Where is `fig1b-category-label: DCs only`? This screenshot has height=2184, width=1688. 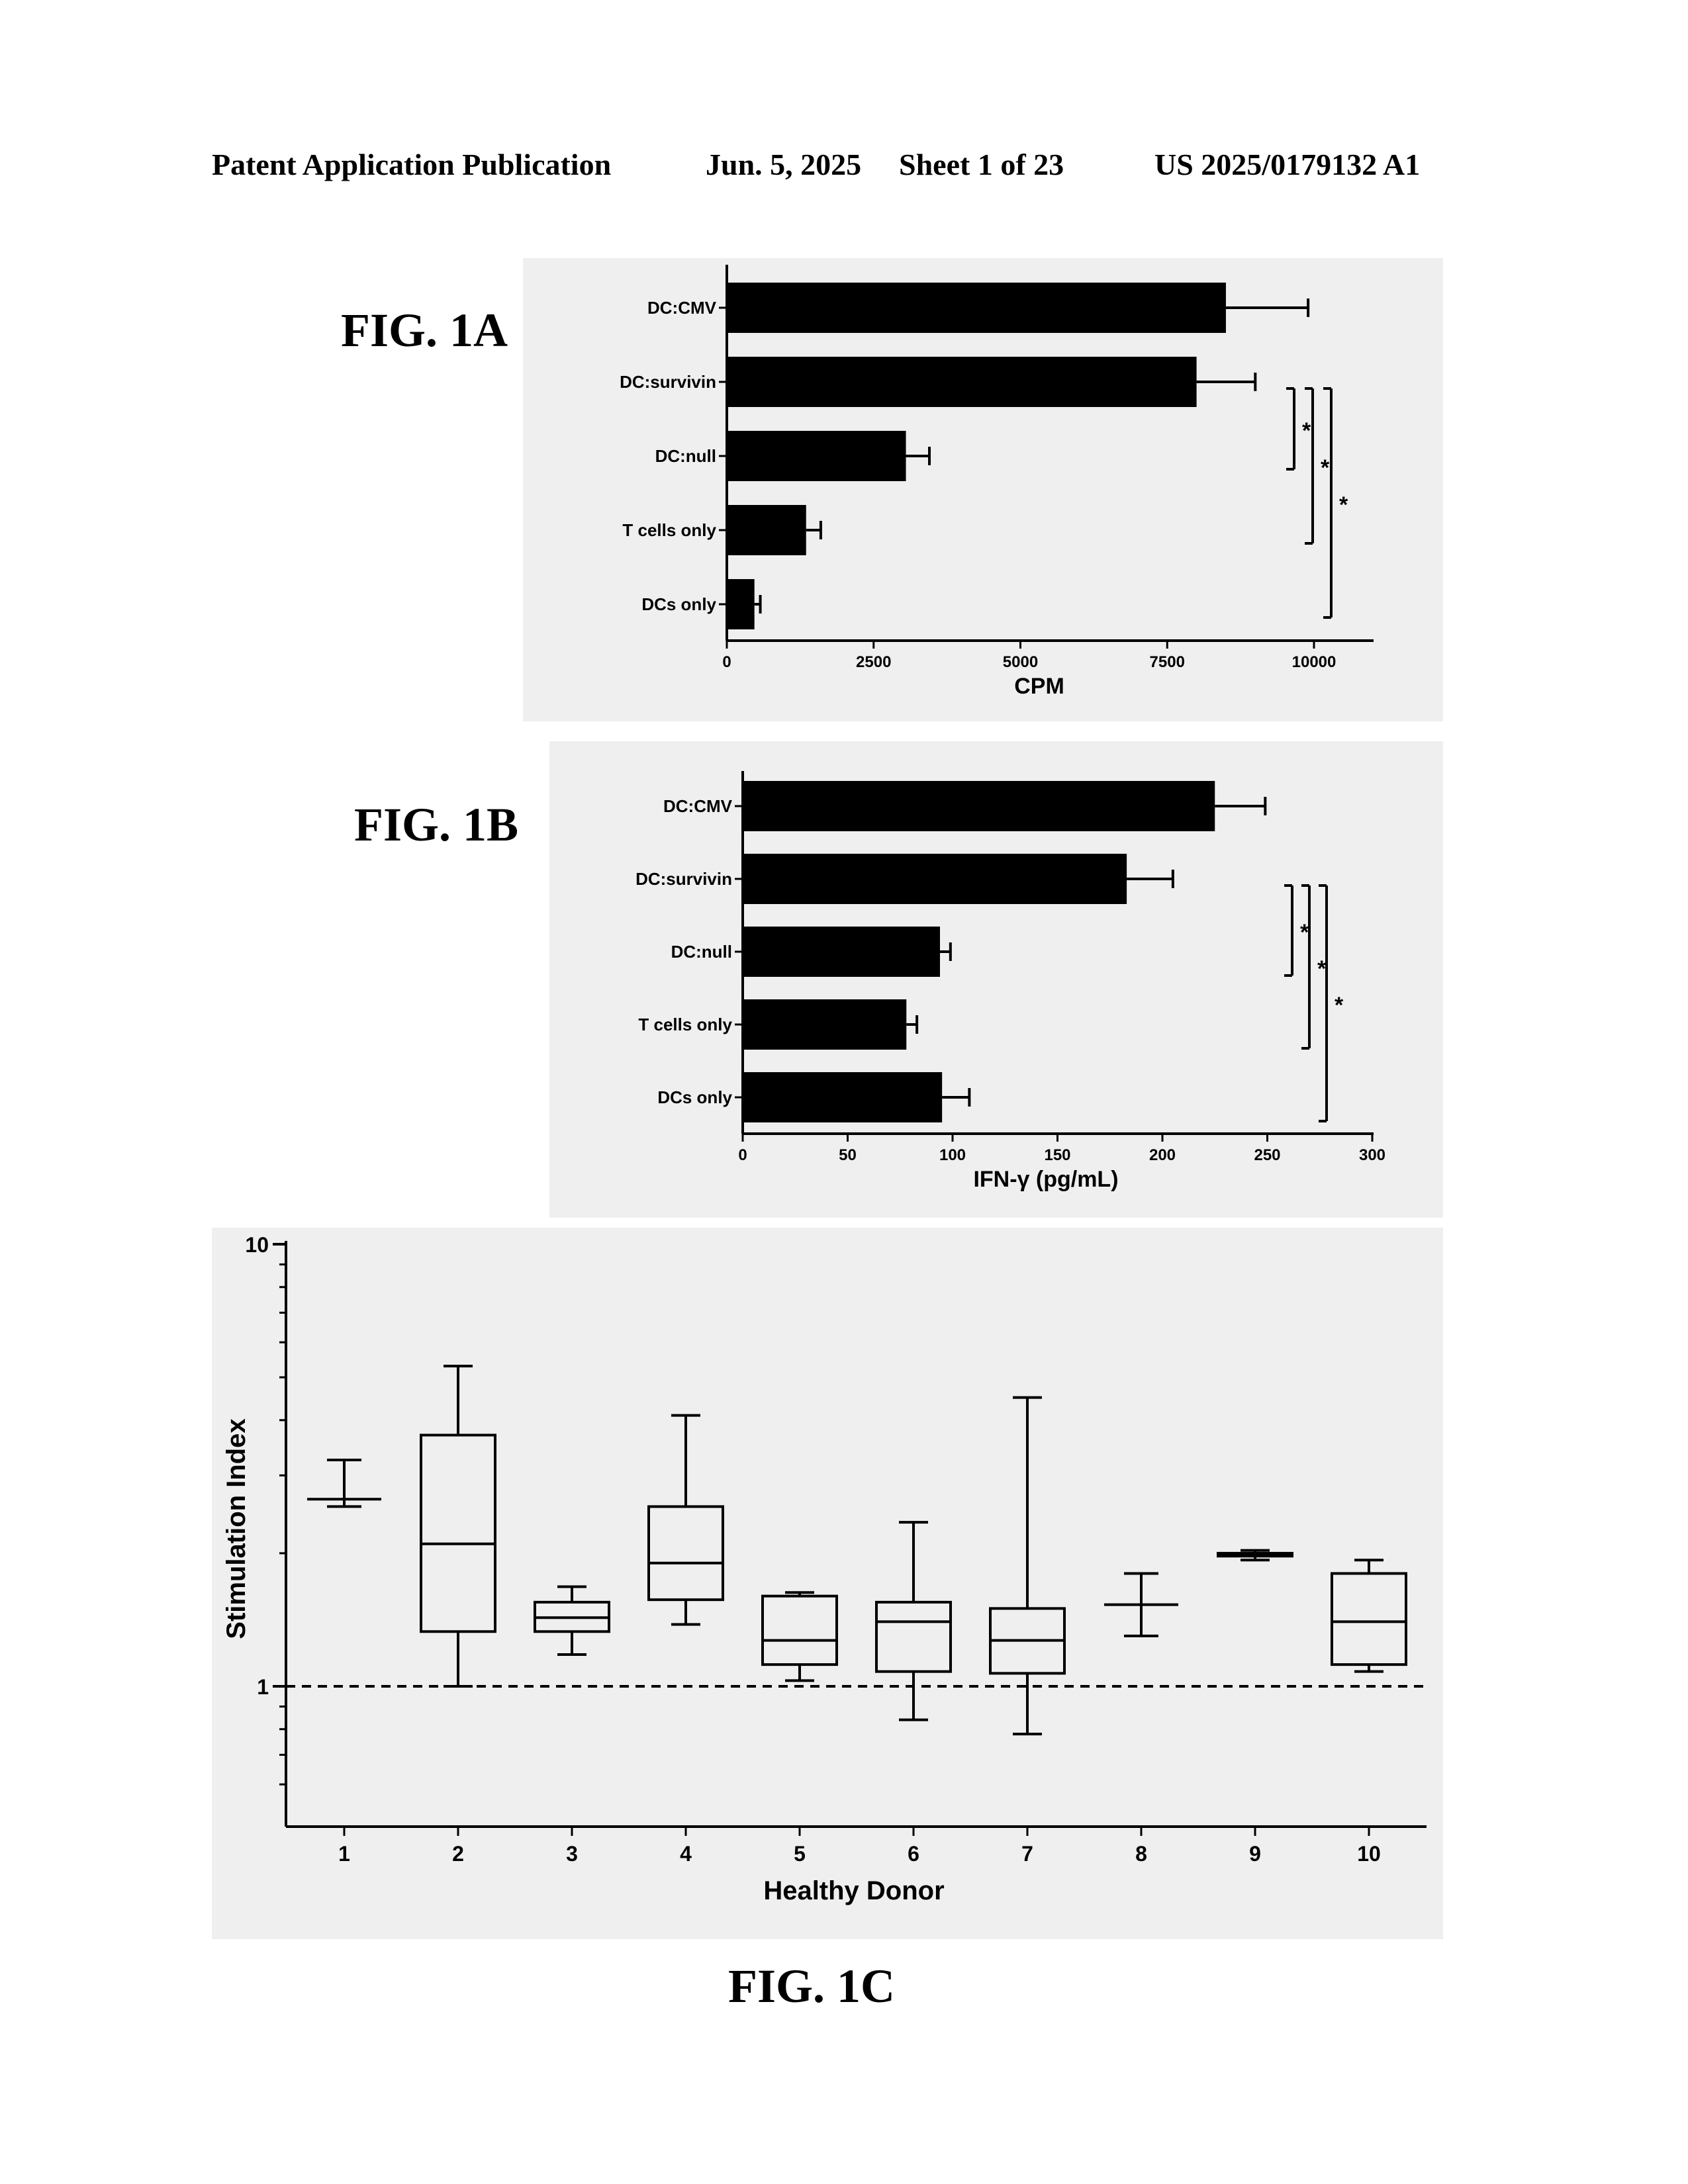 fig1b-category-label: DCs only is located at coordinates (694, 1097).